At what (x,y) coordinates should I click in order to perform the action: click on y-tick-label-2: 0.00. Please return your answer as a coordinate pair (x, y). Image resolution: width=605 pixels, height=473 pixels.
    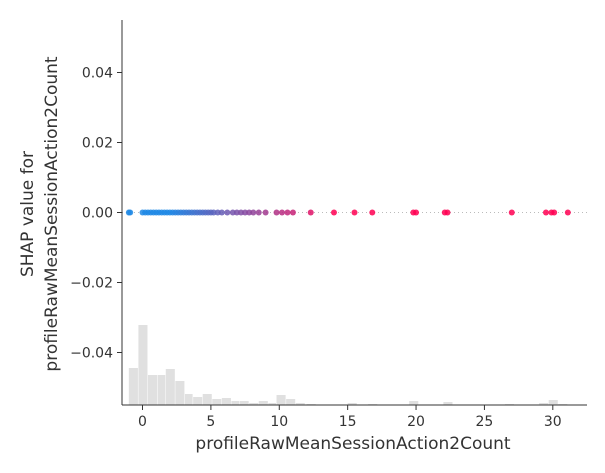
    Looking at the image, I should click on (97, 214).